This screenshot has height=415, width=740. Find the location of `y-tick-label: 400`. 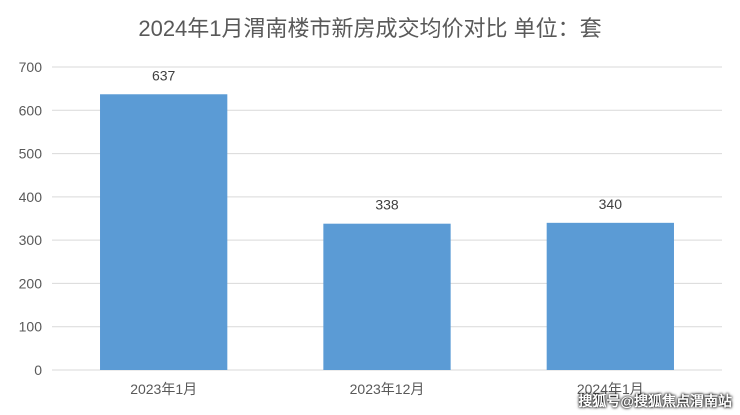

y-tick-label: 400 is located at coordinates (31, 197).